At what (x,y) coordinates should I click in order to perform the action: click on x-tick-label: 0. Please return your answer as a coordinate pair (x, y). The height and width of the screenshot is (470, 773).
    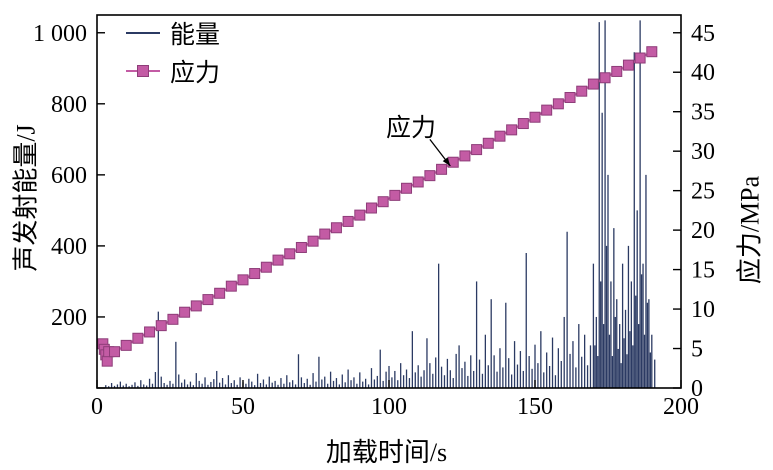
    Looking at the image, I should click on (97, 407).